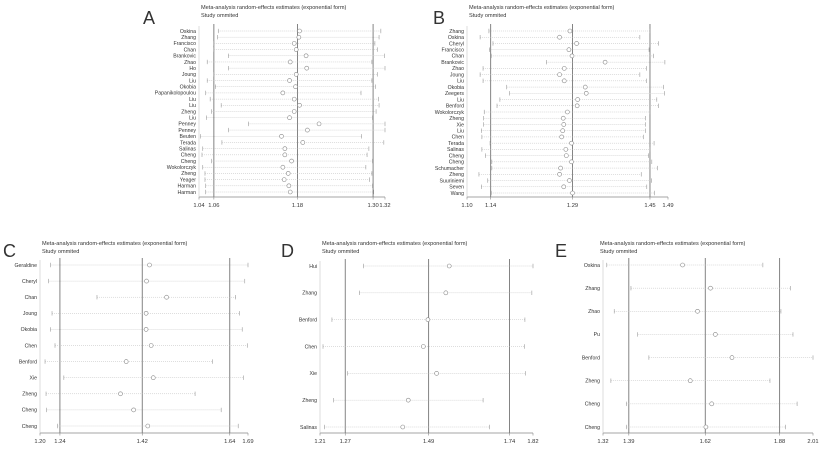 The image size is (825, 453). What do you see at coordinates (142, 442) in the screenshot?
I see `x-tick-label: 1.42` at bounding box center [142, 442].